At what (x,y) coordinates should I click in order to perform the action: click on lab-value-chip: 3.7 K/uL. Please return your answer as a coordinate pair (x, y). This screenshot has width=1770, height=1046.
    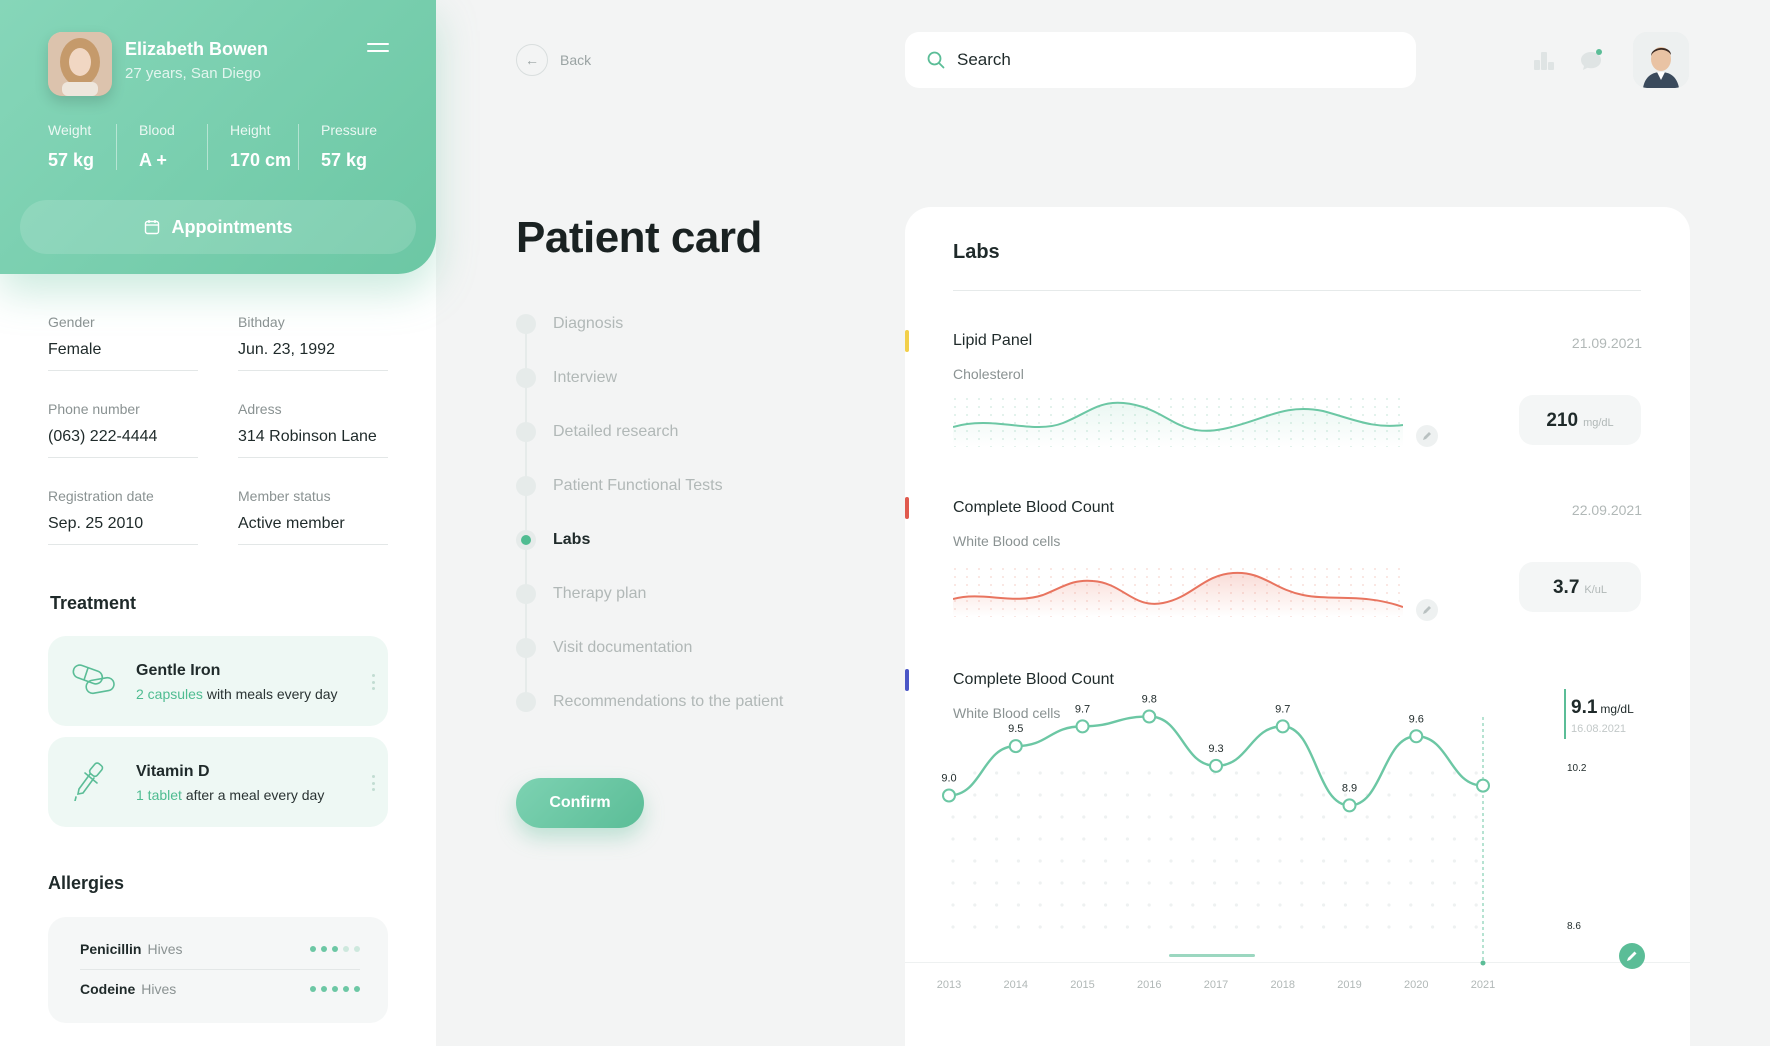
    Looking at the image, I should click on (1580, 587).